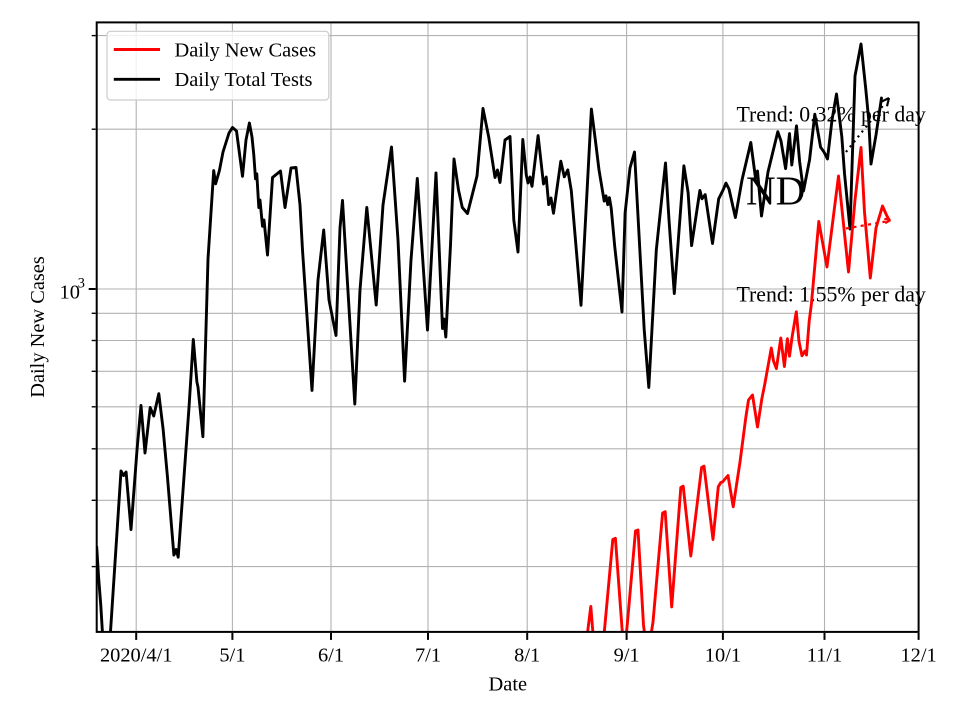  What do you see at coordinates (627, 656) in the screenshot?
I see `svg-text: 9/1` at bounding box center [627, 656].